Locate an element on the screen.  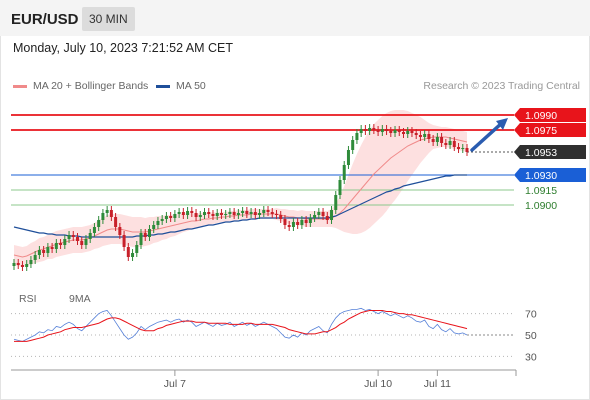
level-label-resistance: 1.0975 is located at coordinates (541, 131).